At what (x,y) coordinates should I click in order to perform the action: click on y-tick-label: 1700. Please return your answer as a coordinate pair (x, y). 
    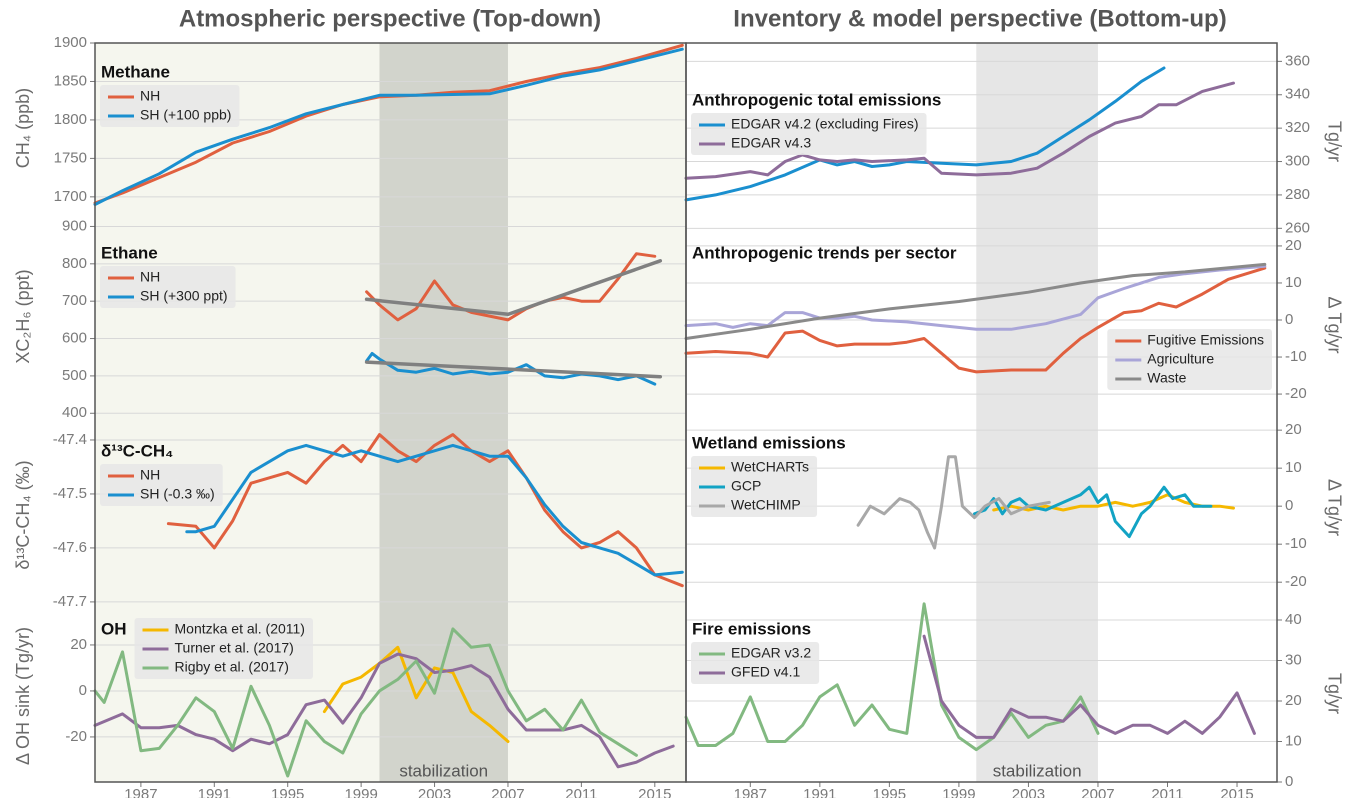
    Looking at the image, I should click on (70, 196).